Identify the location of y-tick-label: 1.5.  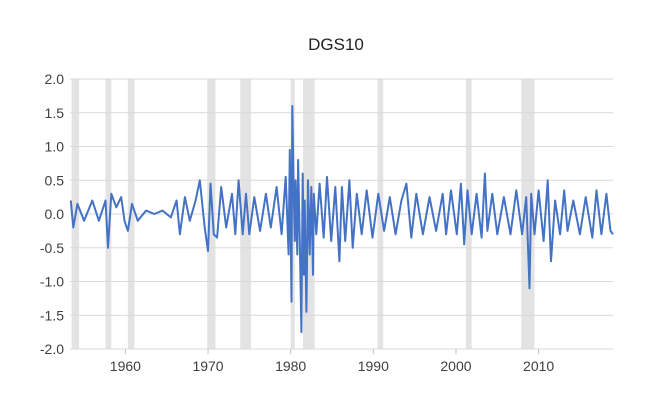
(55, 113).